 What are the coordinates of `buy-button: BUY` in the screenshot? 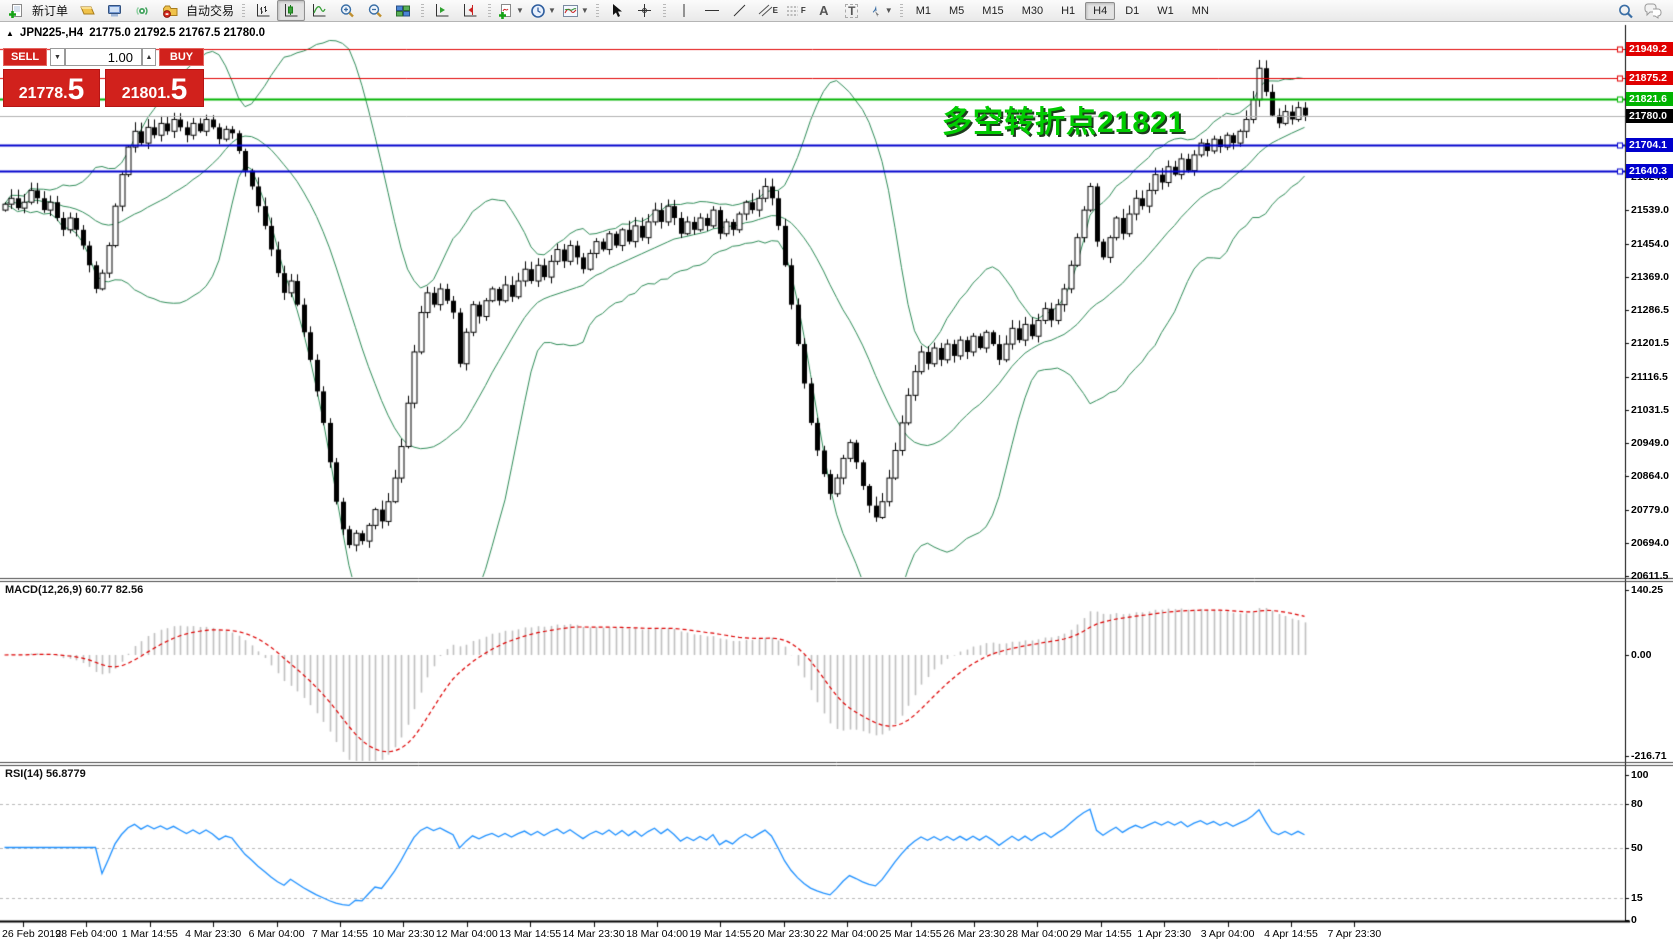 It's located at (181, 57).